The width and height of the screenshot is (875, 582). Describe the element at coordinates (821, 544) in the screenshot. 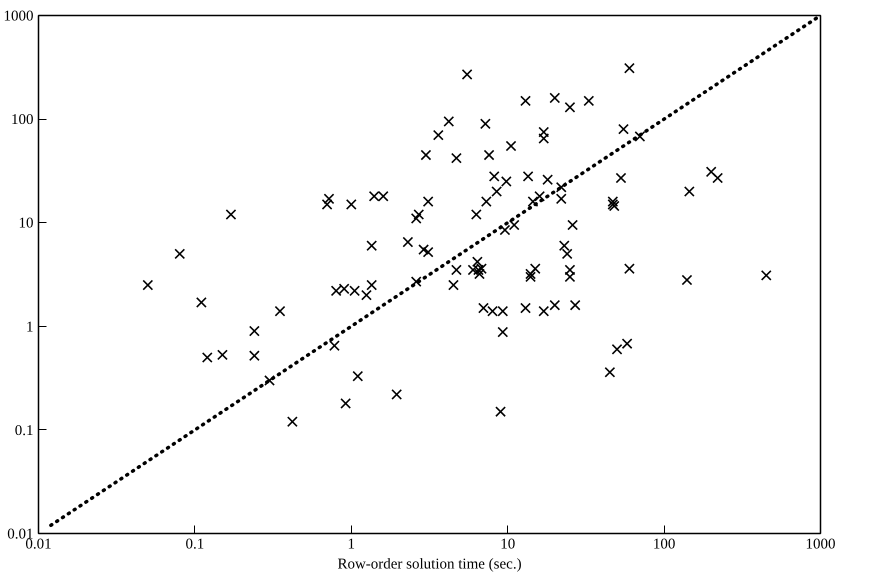

I see `x-tick-label: 1000` at that location.